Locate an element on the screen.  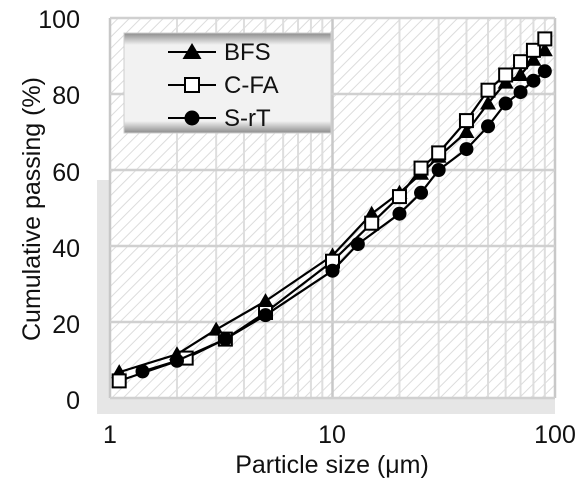
x-tick-label: 1 is located at coordinates (110, 435).